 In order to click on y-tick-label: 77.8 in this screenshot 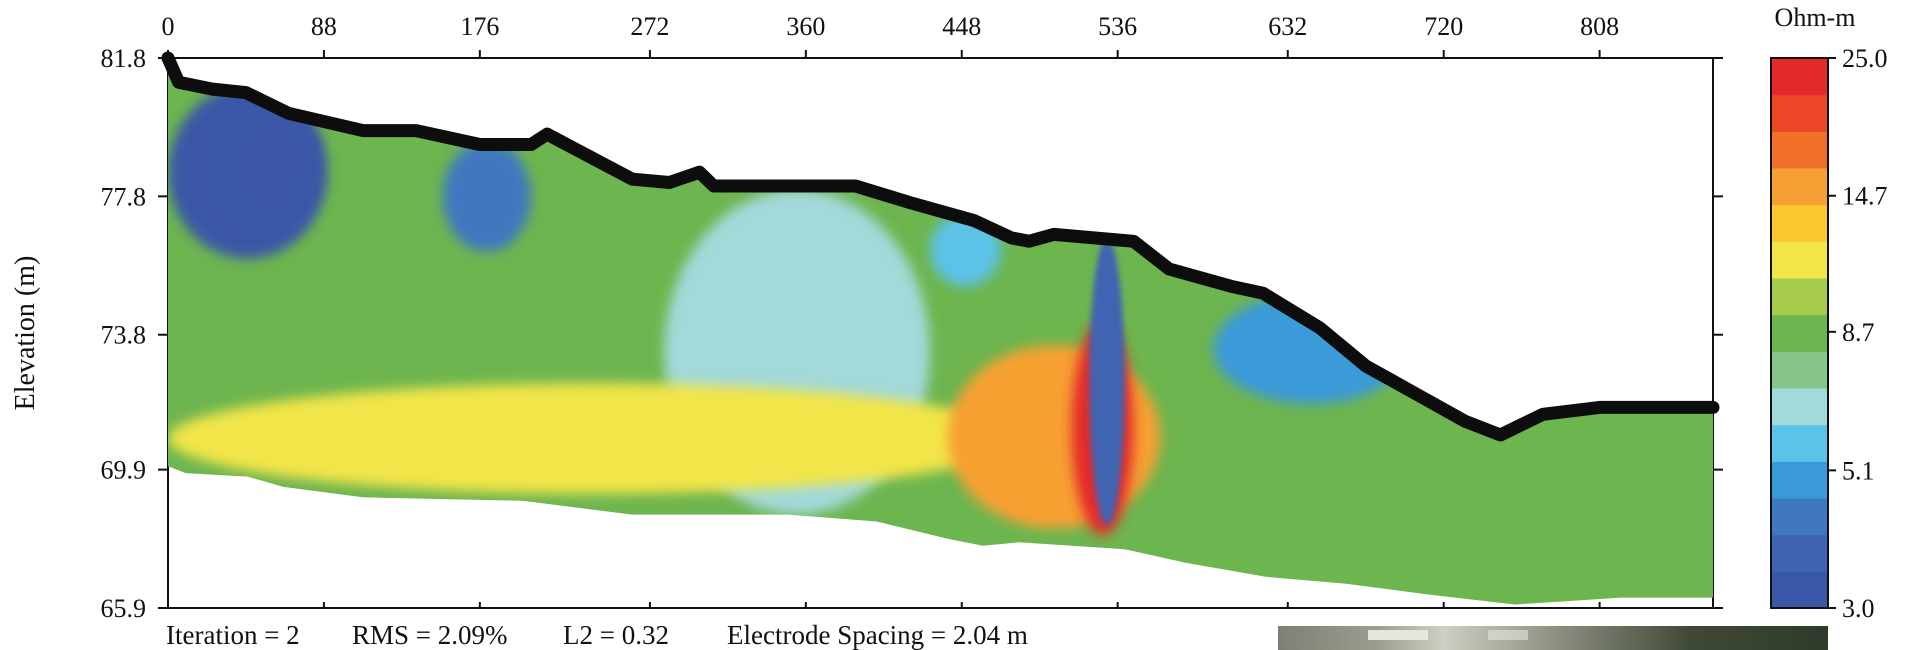, I will do `click(124, 196)`.